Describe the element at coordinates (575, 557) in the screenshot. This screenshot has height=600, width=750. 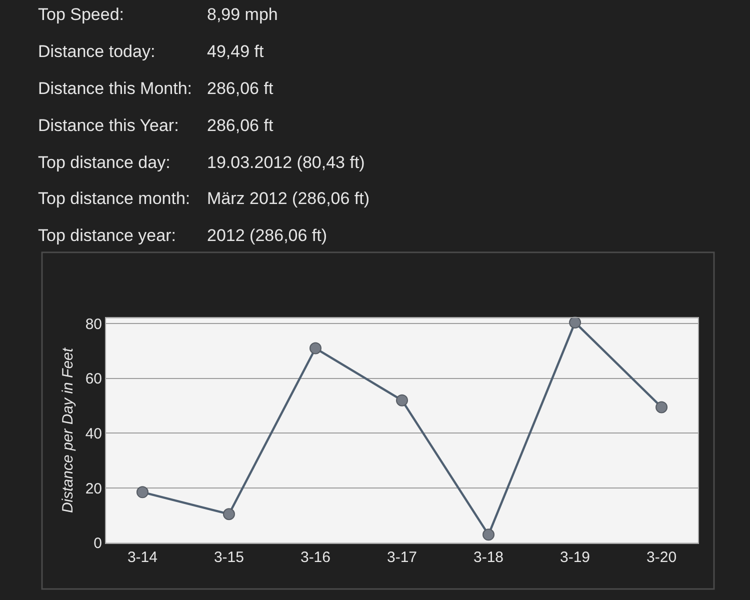
I see `x-tick-label: 3-19` at that location.